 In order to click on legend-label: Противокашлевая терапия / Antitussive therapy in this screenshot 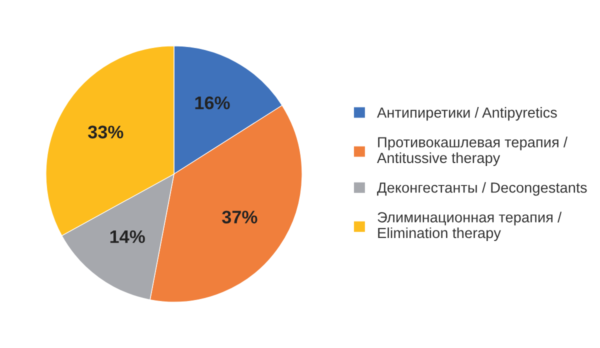, I will do `click(472, 151)`.